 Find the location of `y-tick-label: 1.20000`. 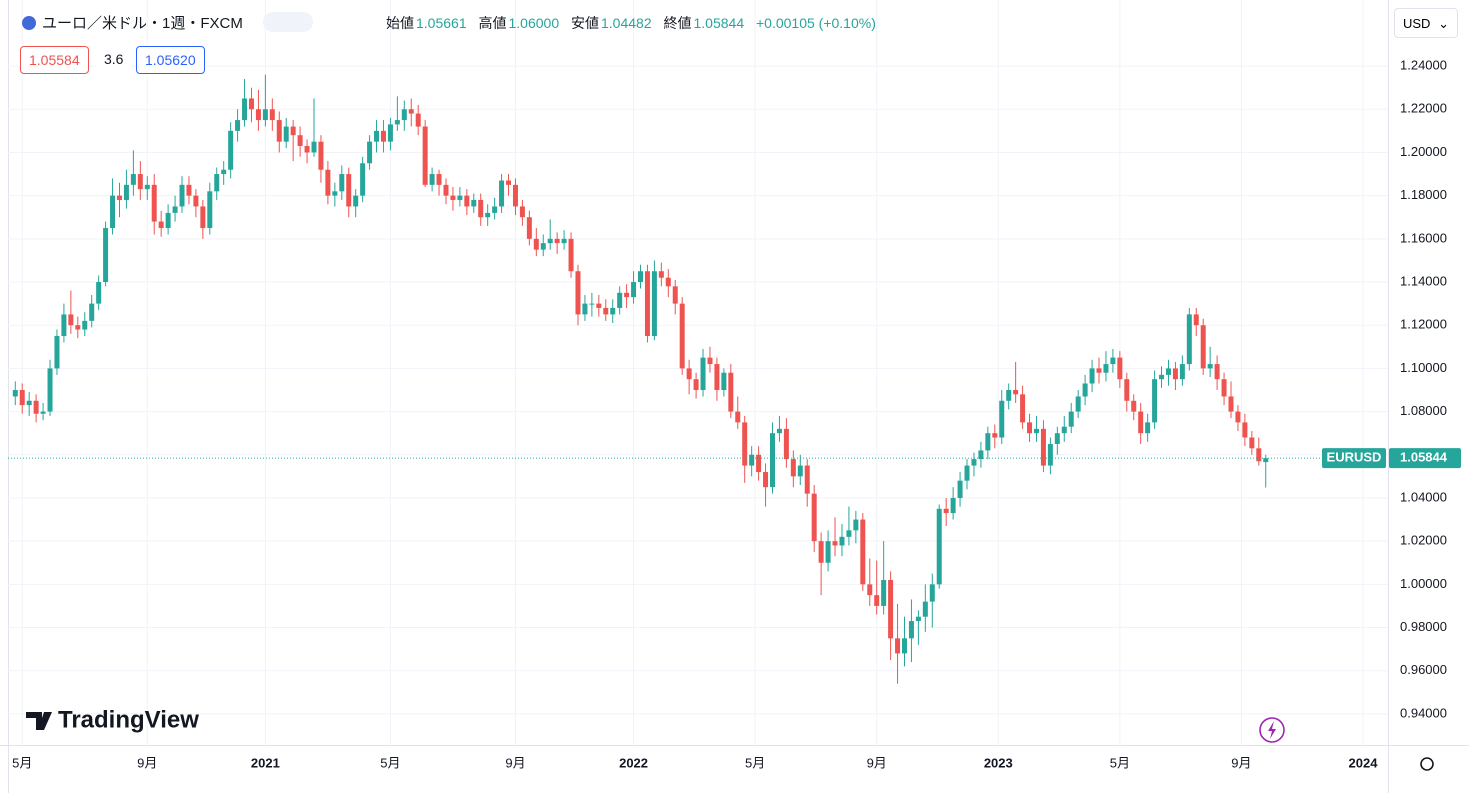

y-tick-label: 1.20000 is located at coordinates (1423, 151).